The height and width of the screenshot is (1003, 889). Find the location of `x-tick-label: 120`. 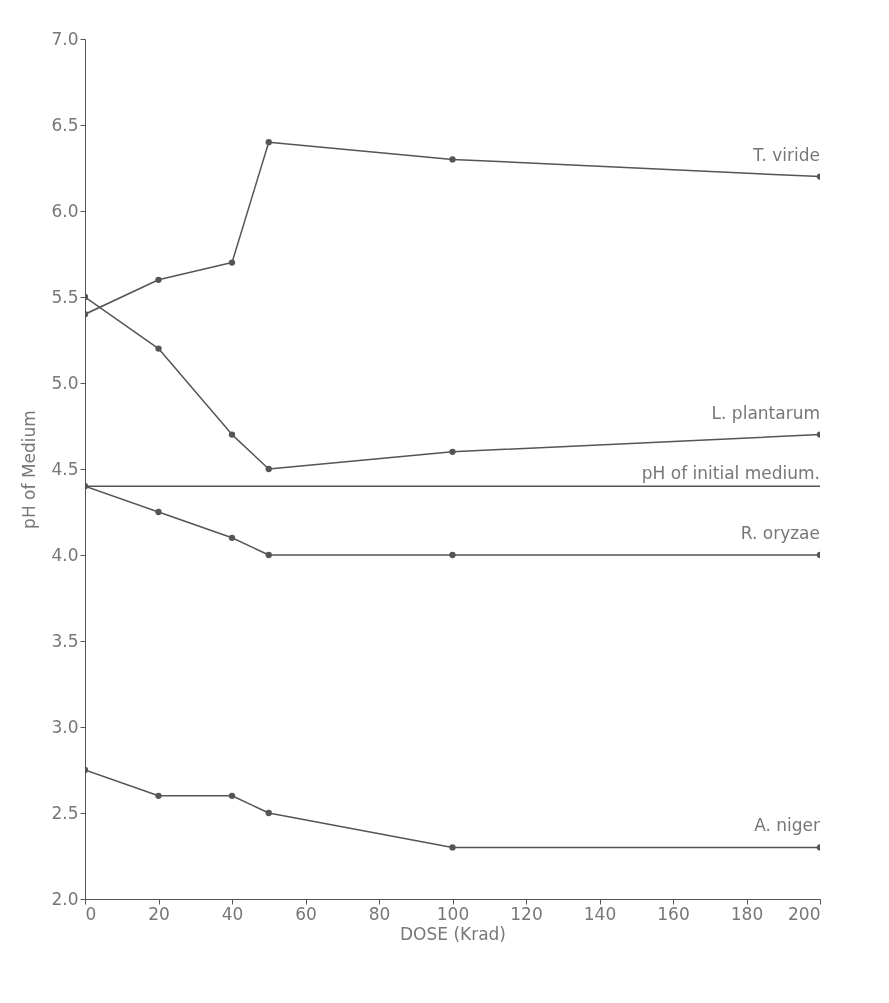

x-tick-label: 120 is located at coordinates (526, 913).